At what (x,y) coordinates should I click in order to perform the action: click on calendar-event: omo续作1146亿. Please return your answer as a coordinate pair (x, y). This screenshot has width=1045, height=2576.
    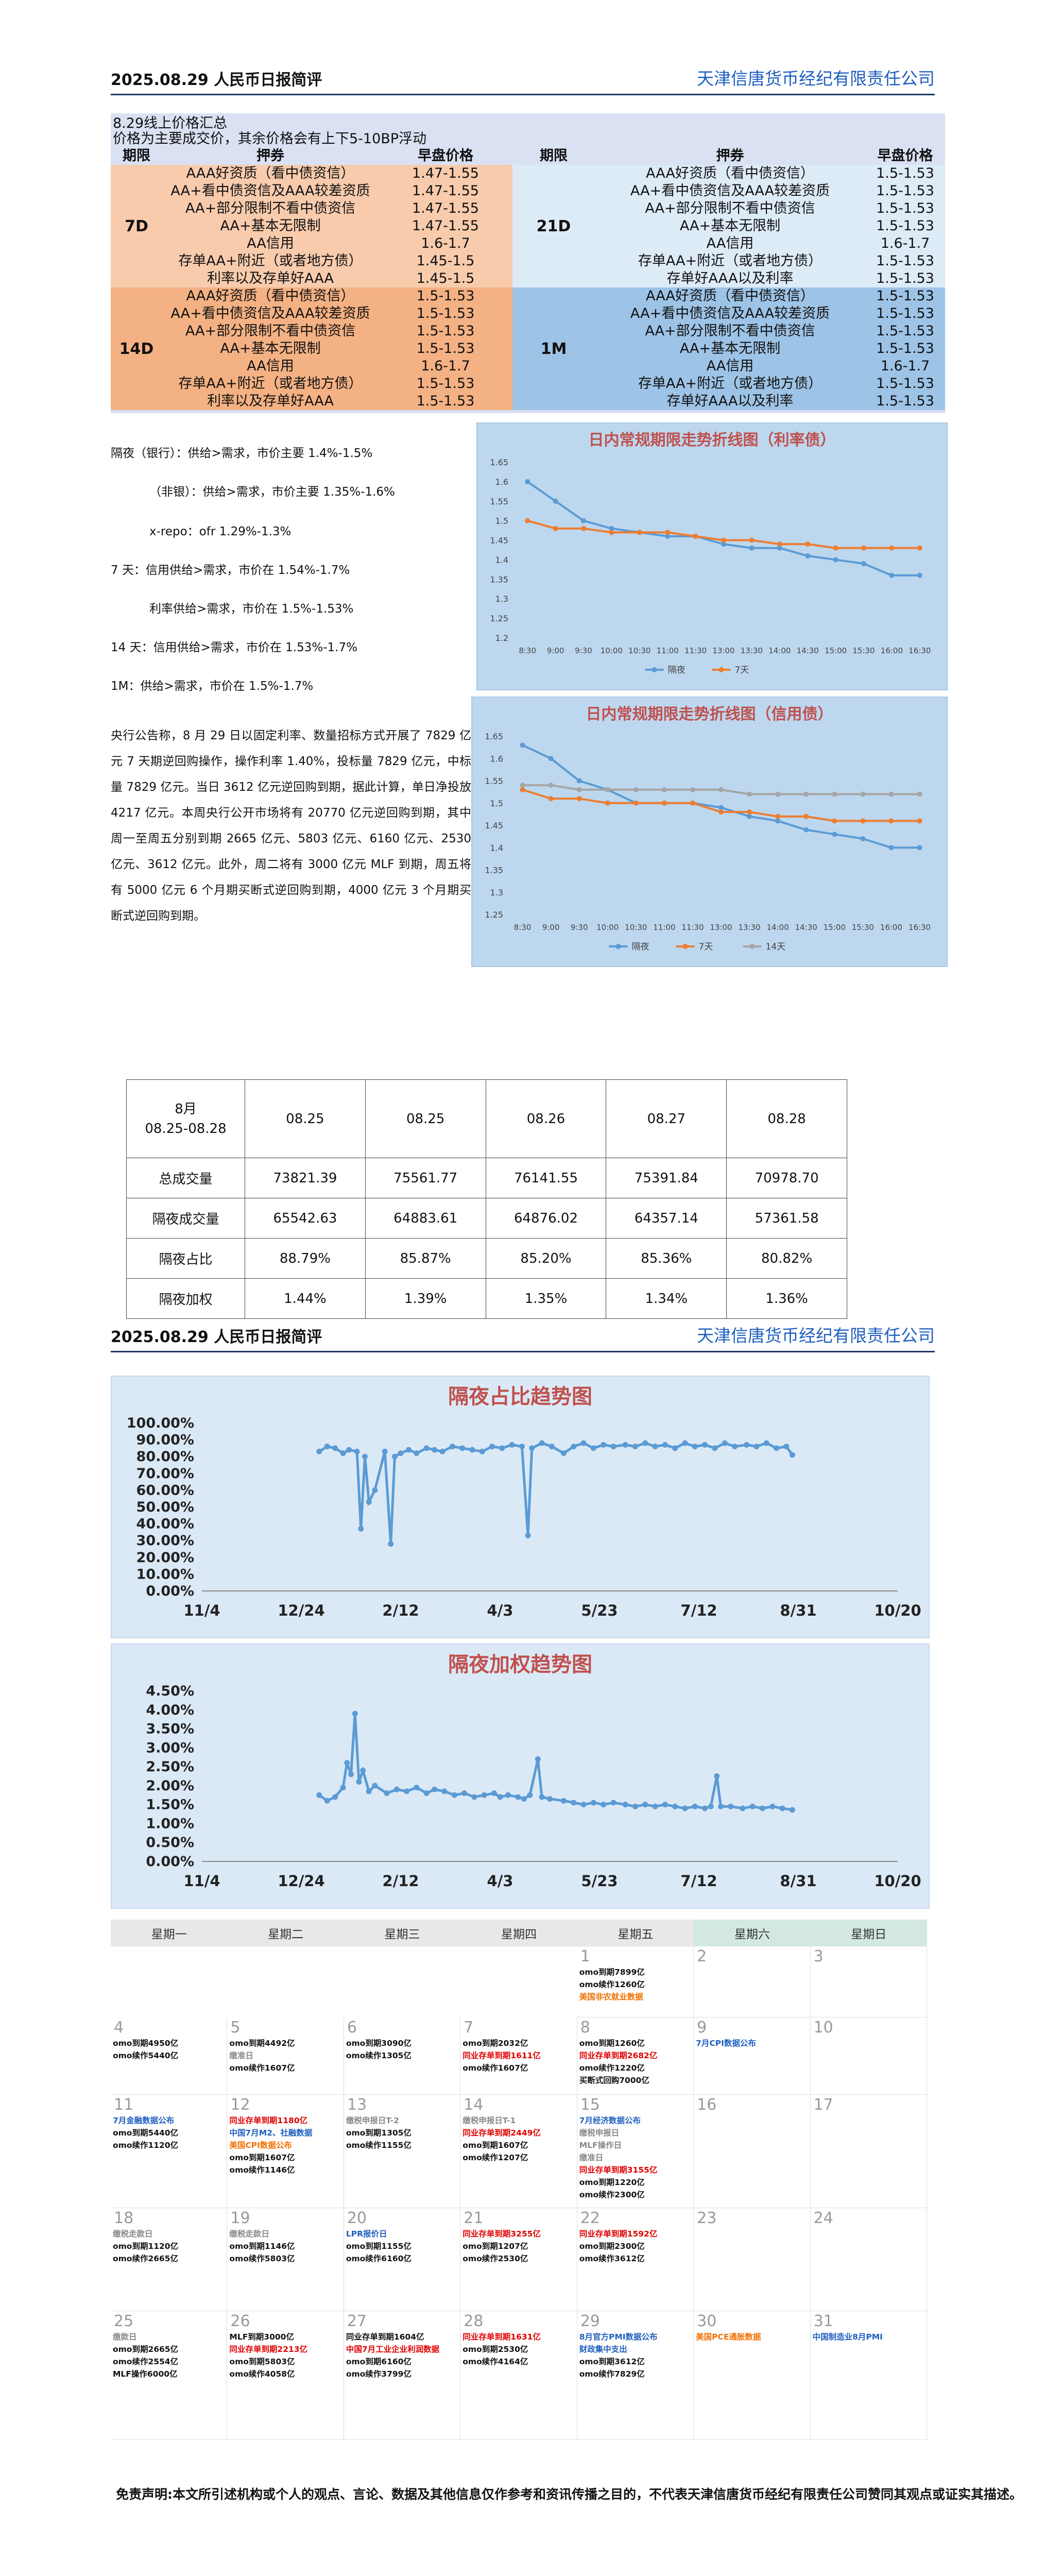
    Looking at the image, I should click on (262, 2170).